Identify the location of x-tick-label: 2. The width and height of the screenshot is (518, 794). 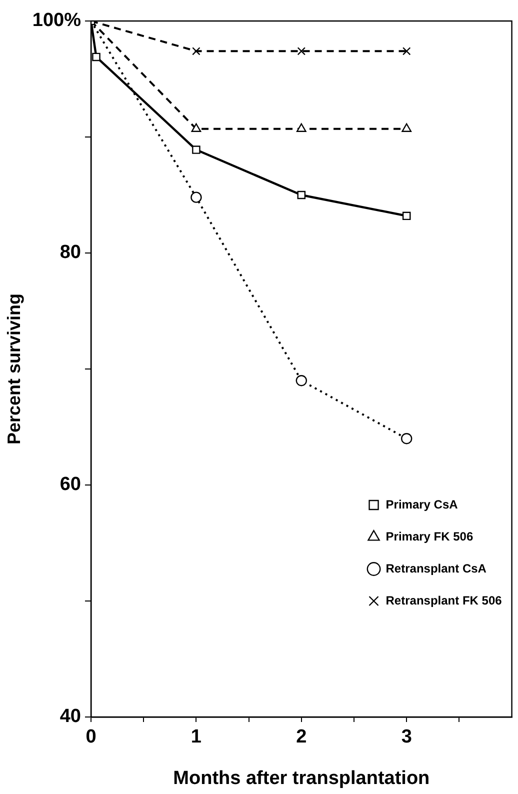
(301, 737).